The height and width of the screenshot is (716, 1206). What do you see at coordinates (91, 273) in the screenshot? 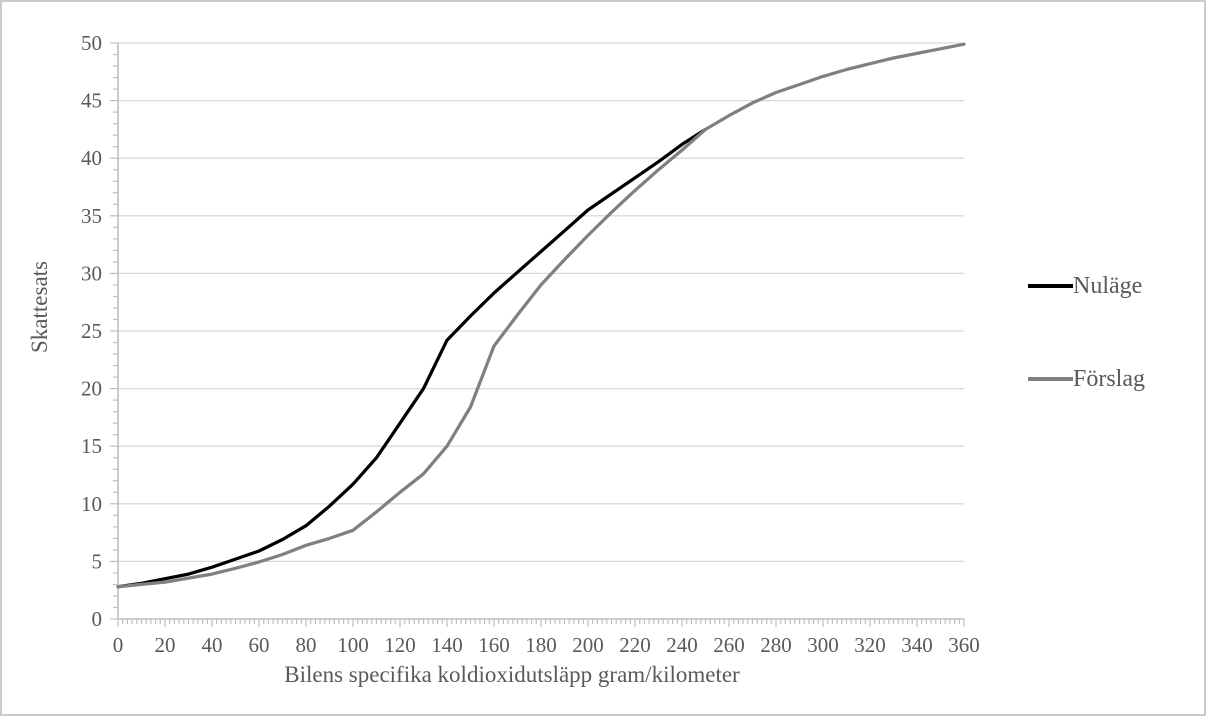
I see `y-tick-label: 30` at bounding box center [91, 273].